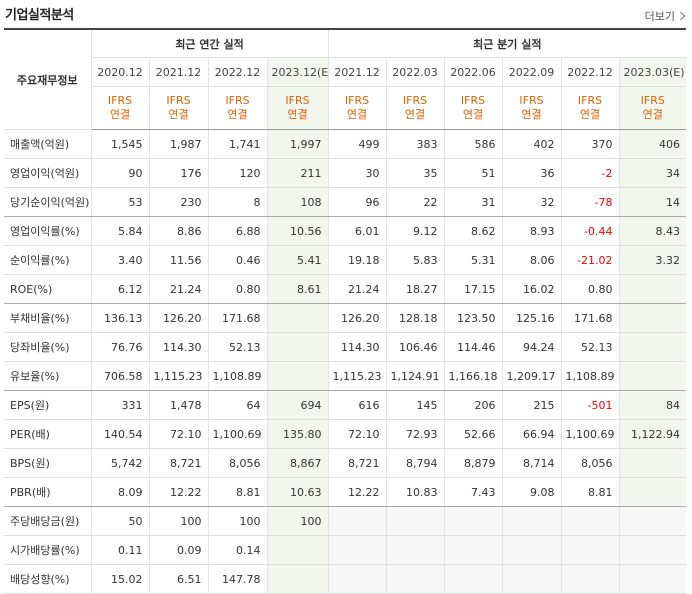 The height and width of the screenshot is (594, 692). I want to click on row-label: 영업이익률(%), so click(47, 231).